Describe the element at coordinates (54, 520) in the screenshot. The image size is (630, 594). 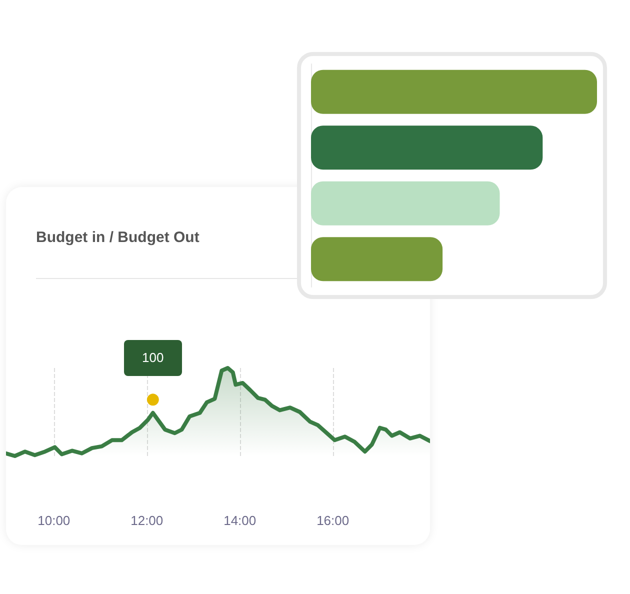
I see `x-tick-label: 10:00` at that location.